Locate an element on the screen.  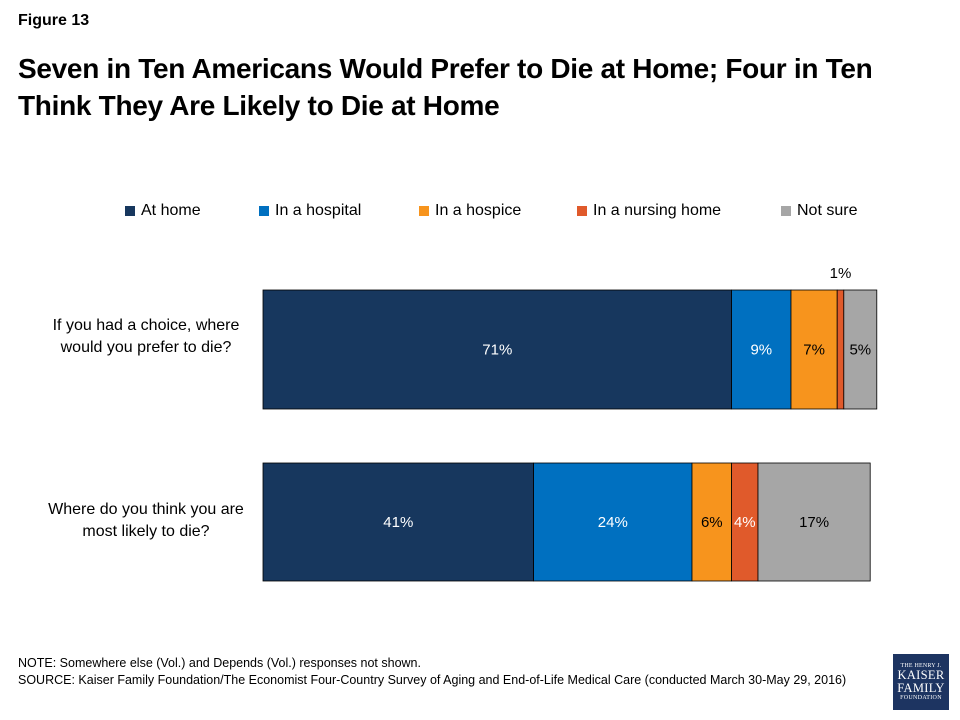
data-label: 6% is located at coordinates (712, 522).